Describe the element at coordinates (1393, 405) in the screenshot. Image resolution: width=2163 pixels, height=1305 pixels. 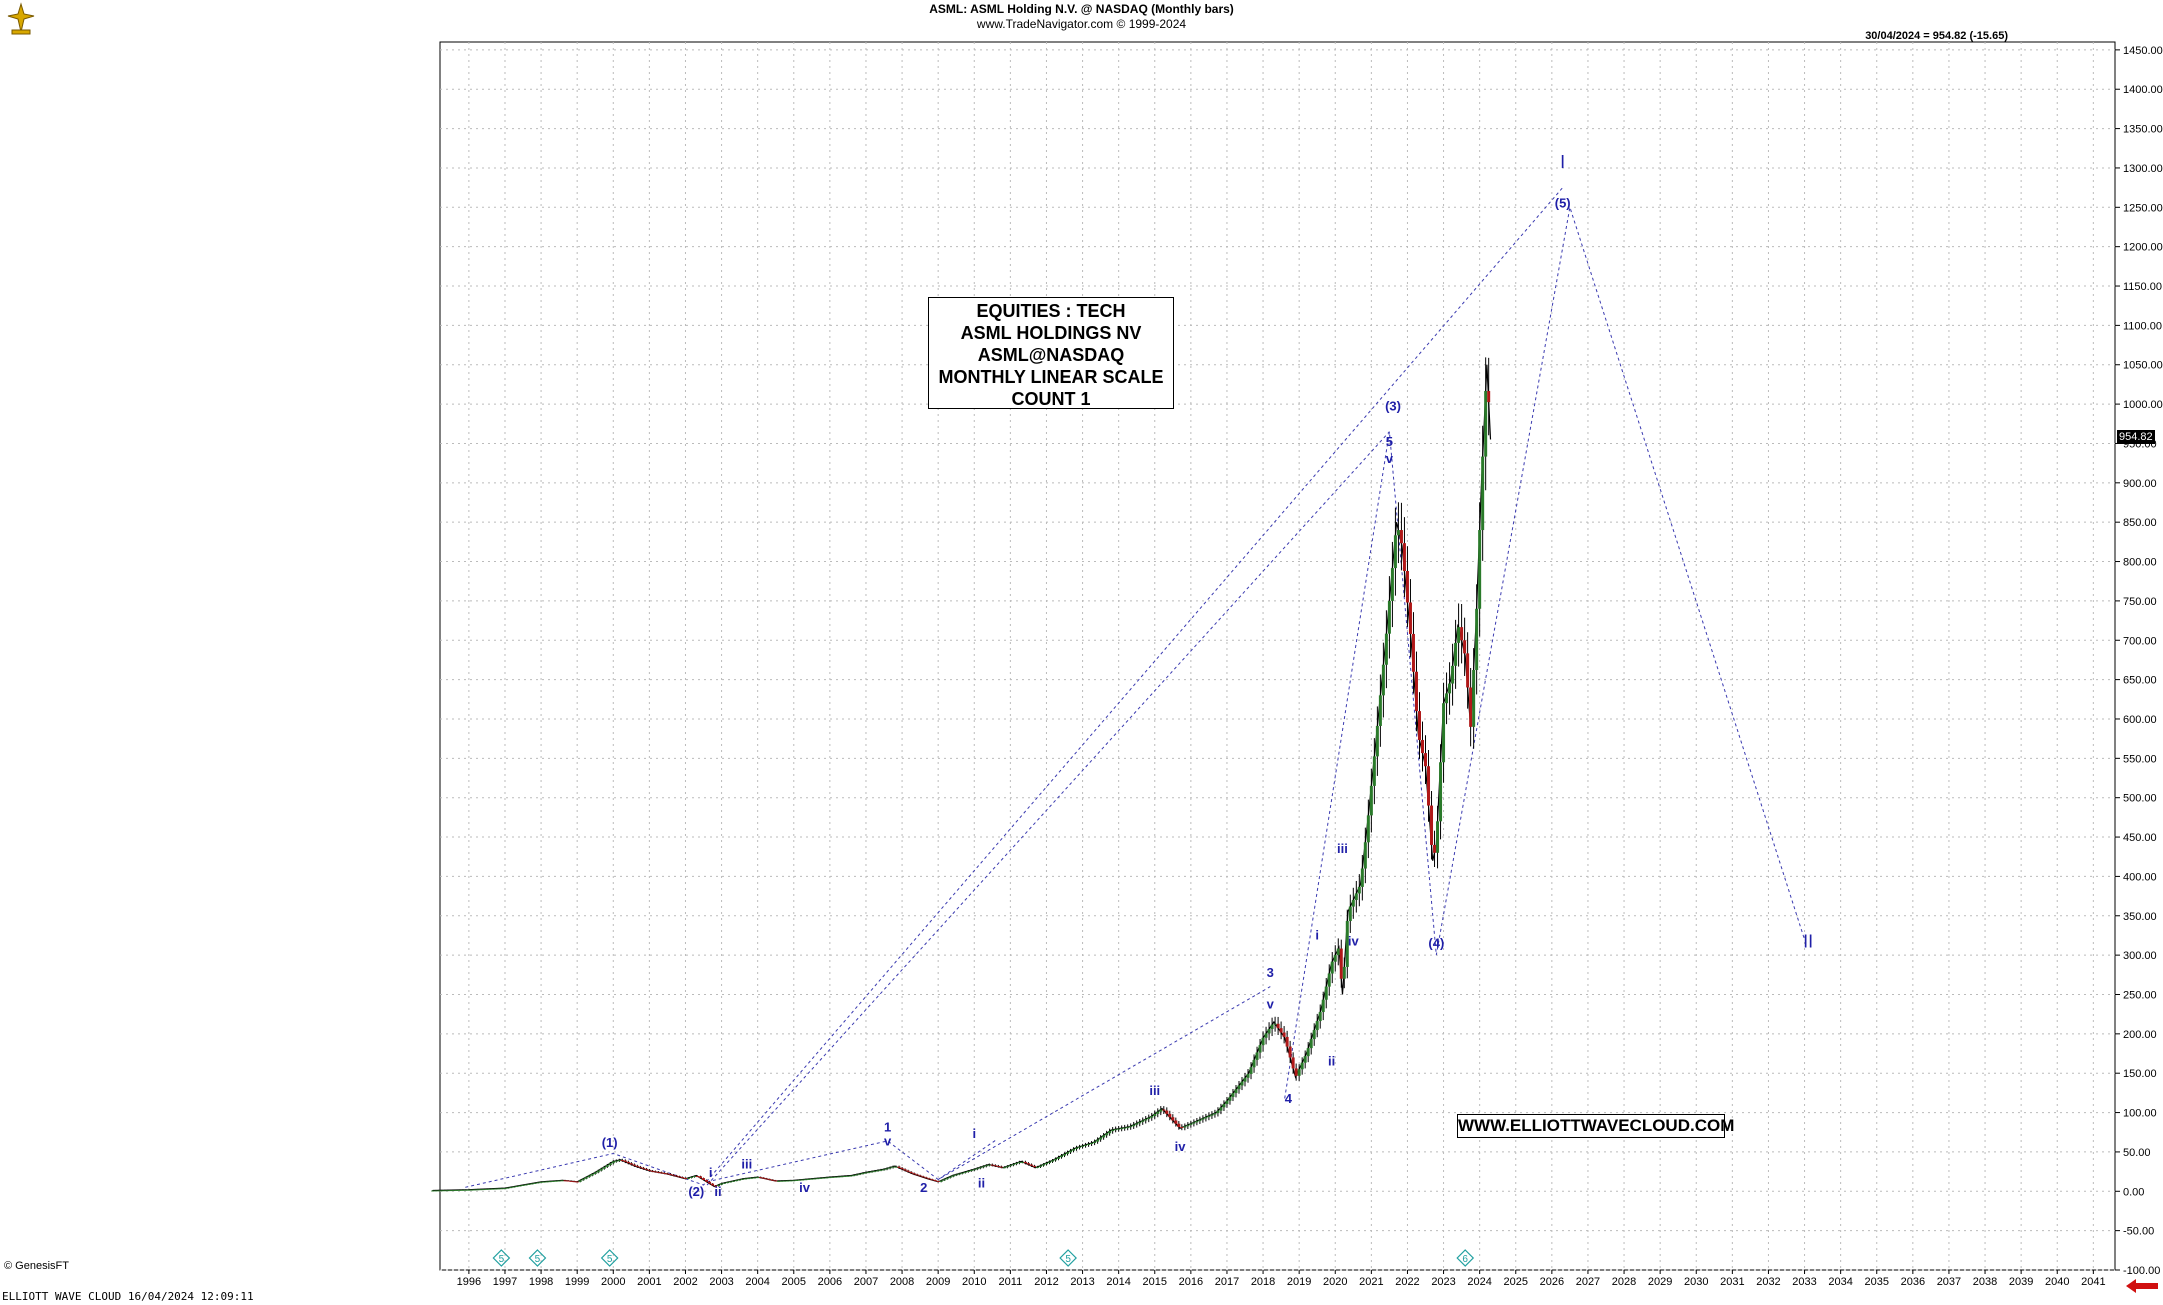
I see `wave-label: (3)` at that location.